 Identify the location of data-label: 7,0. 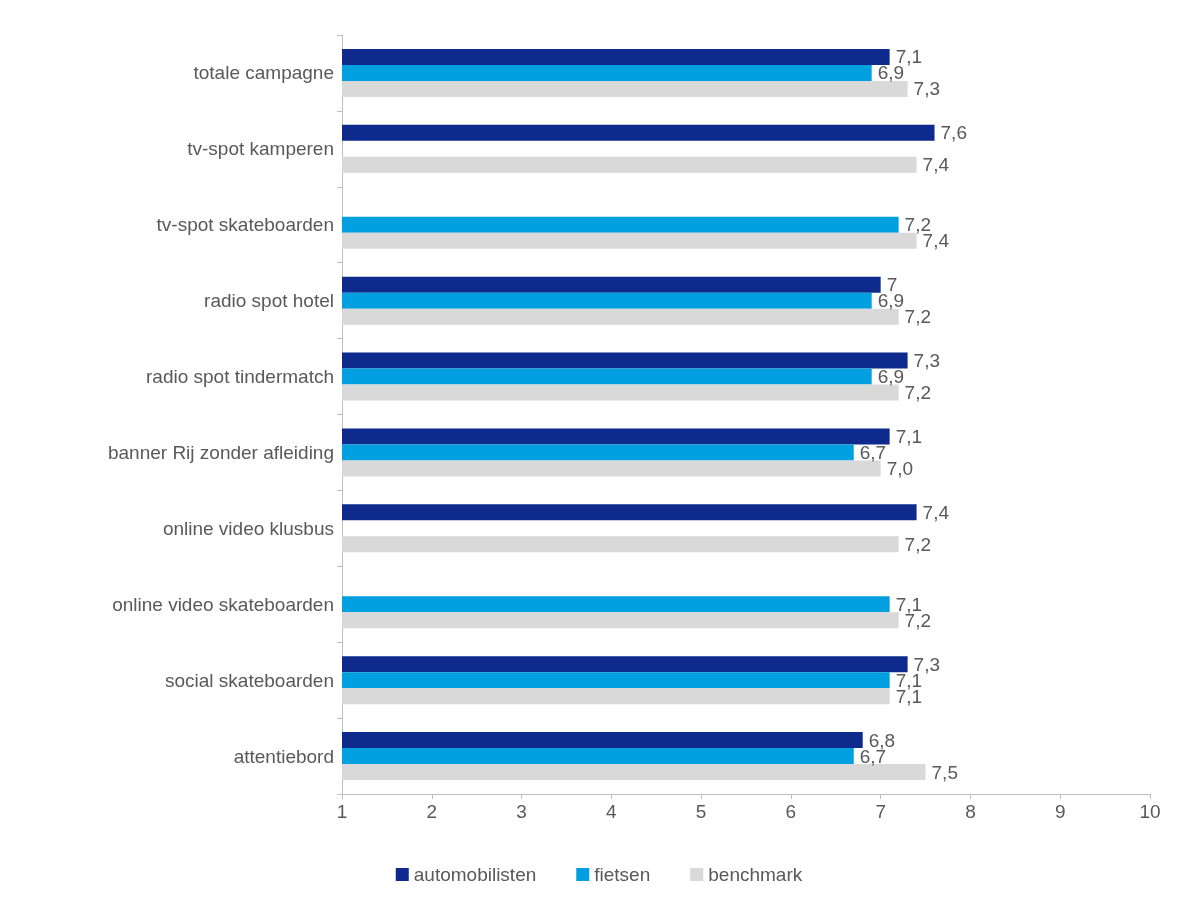
(900, 468).